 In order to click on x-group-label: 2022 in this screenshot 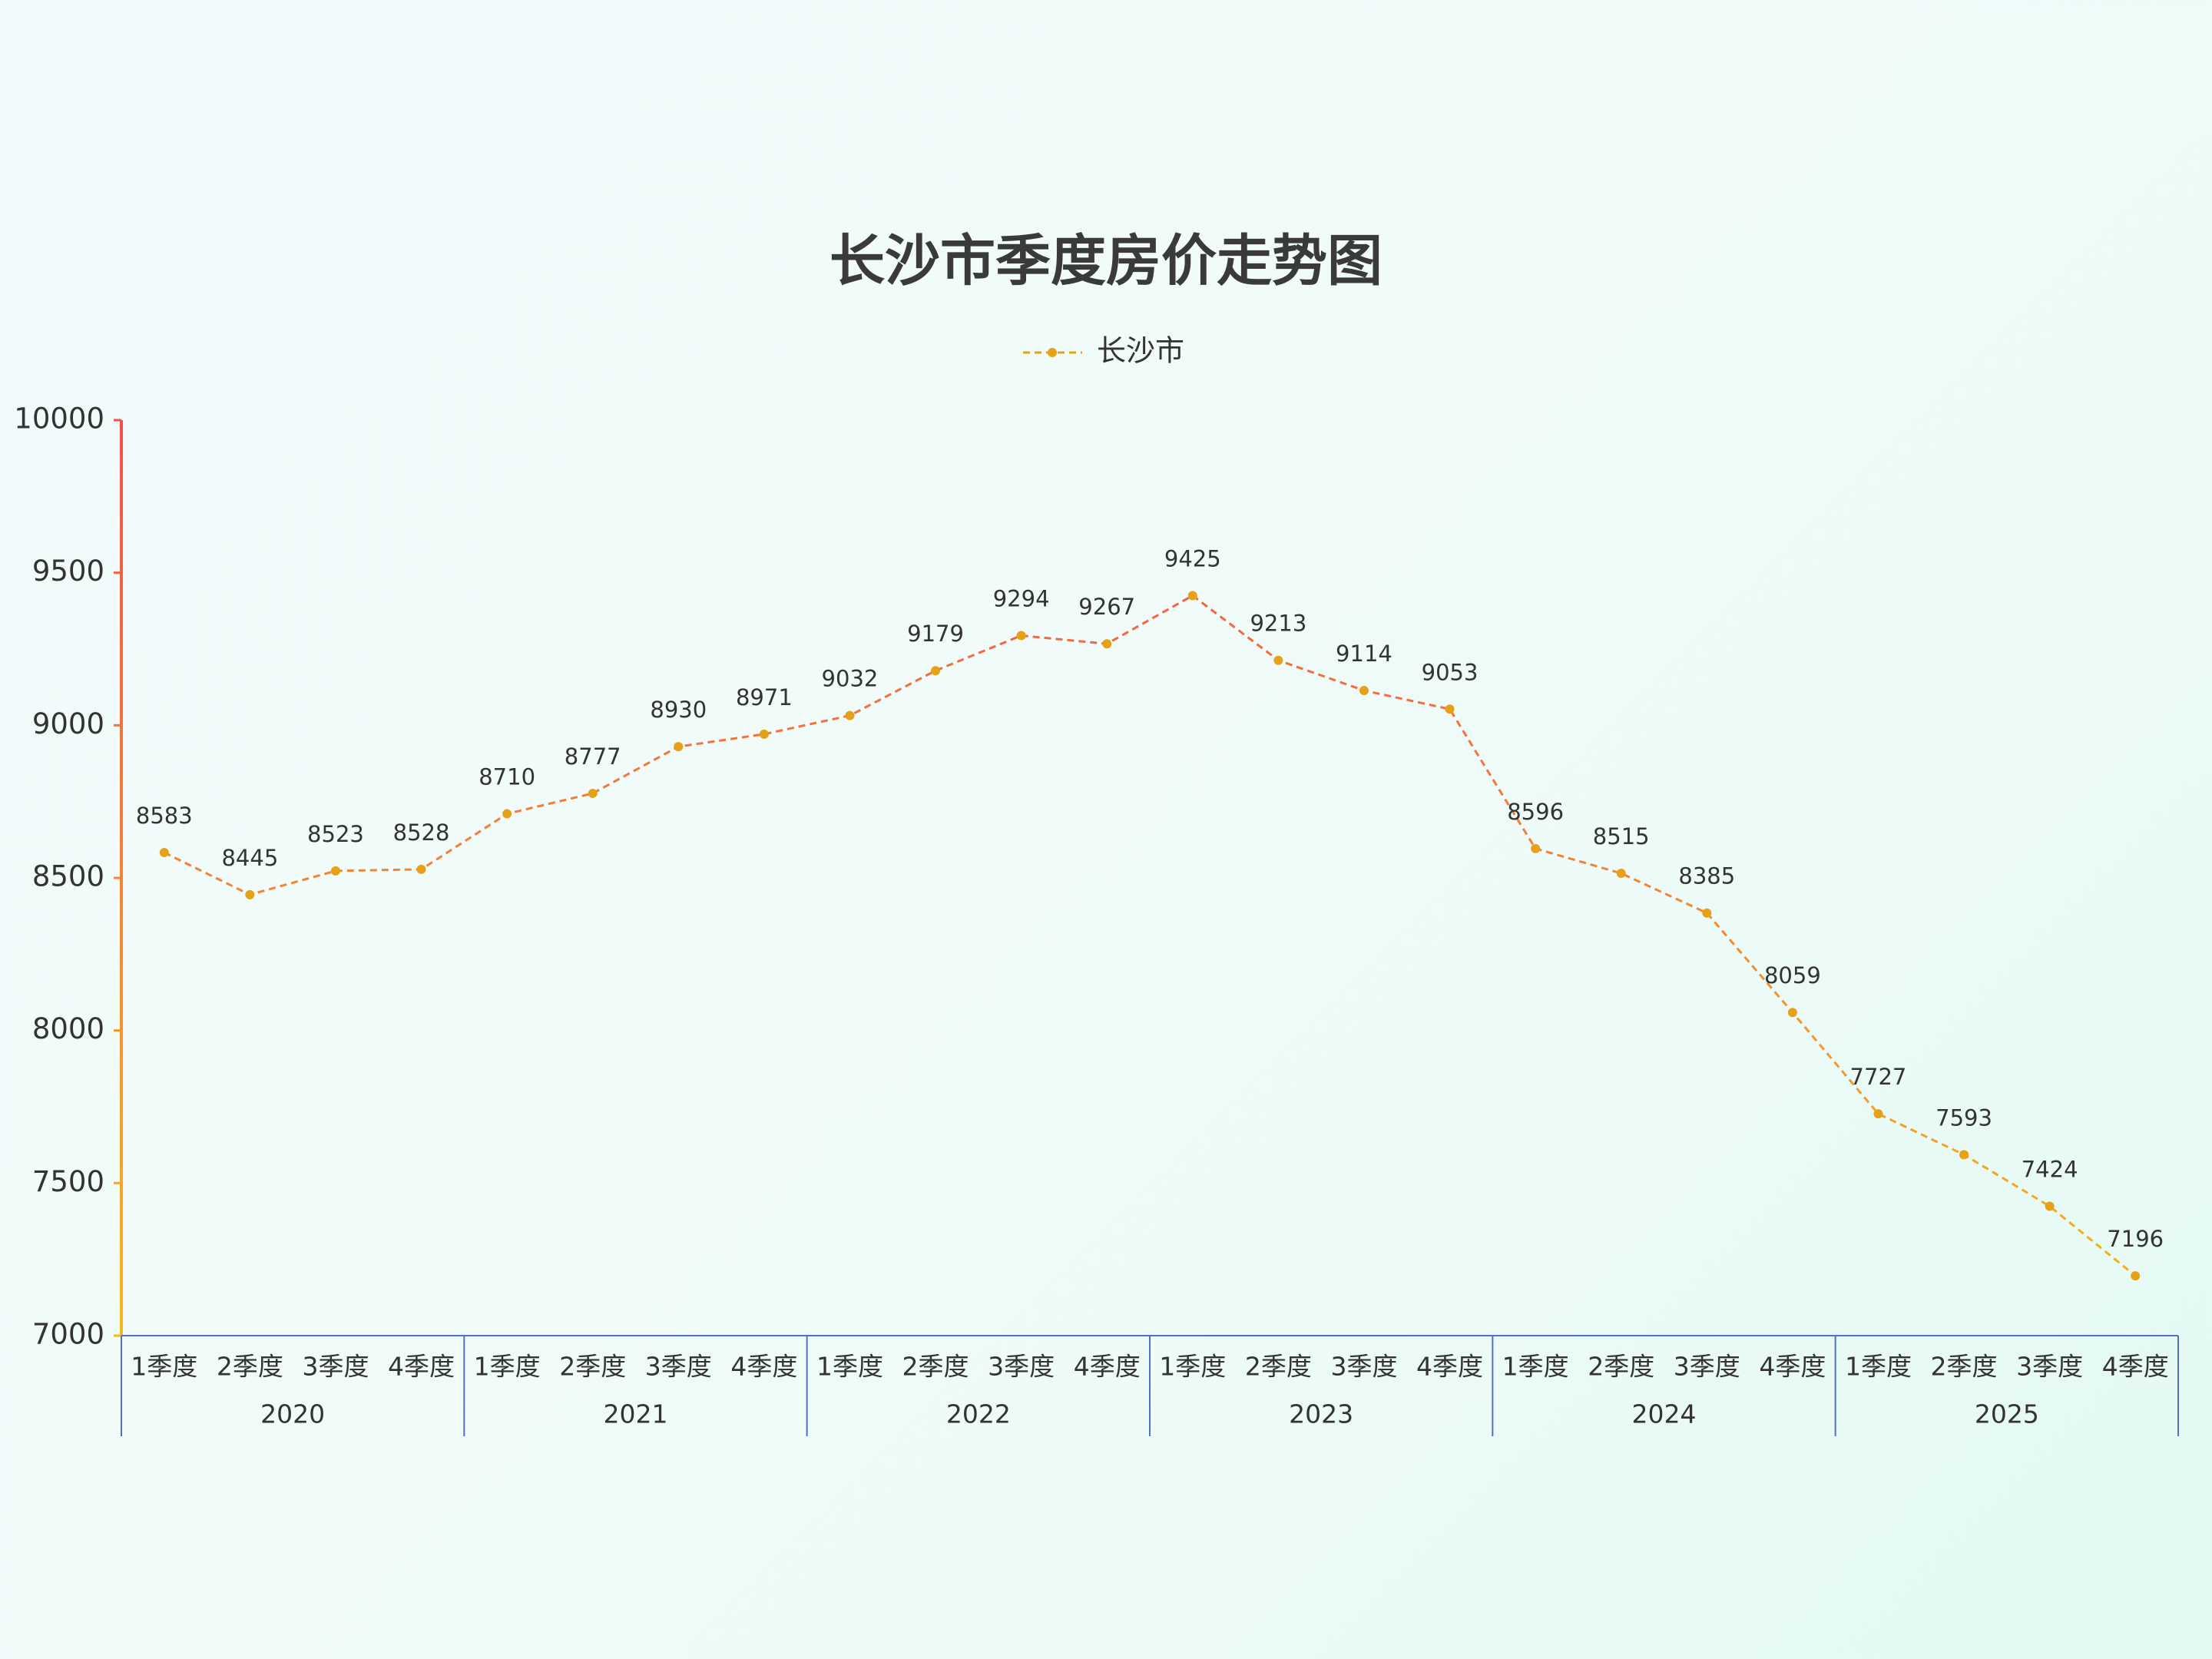, I will do `click(979, 1414)`.